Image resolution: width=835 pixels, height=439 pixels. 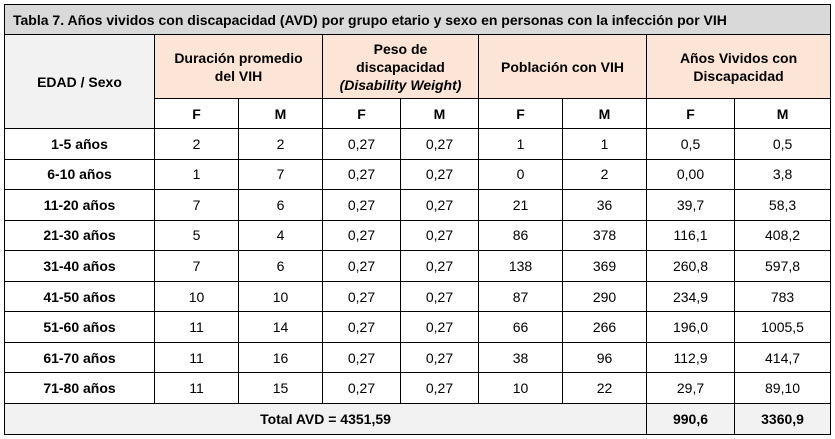 What do you see at coordinates (690, 327) in the screenshot?
I see `cell-avd-f: 196,0` at bounding box center [690, 327].